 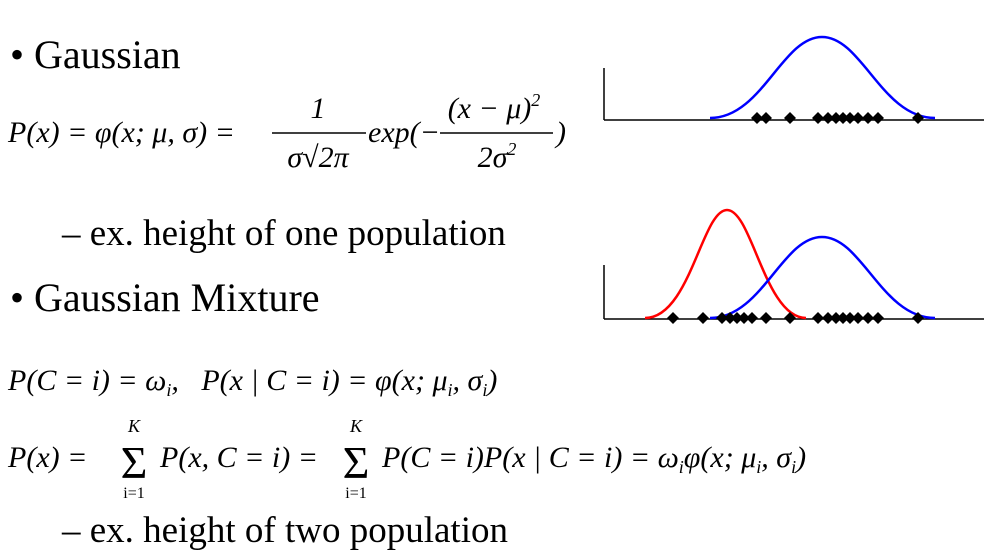 I want to click on bullet: • Gaussian, so click(x=95, y=54).